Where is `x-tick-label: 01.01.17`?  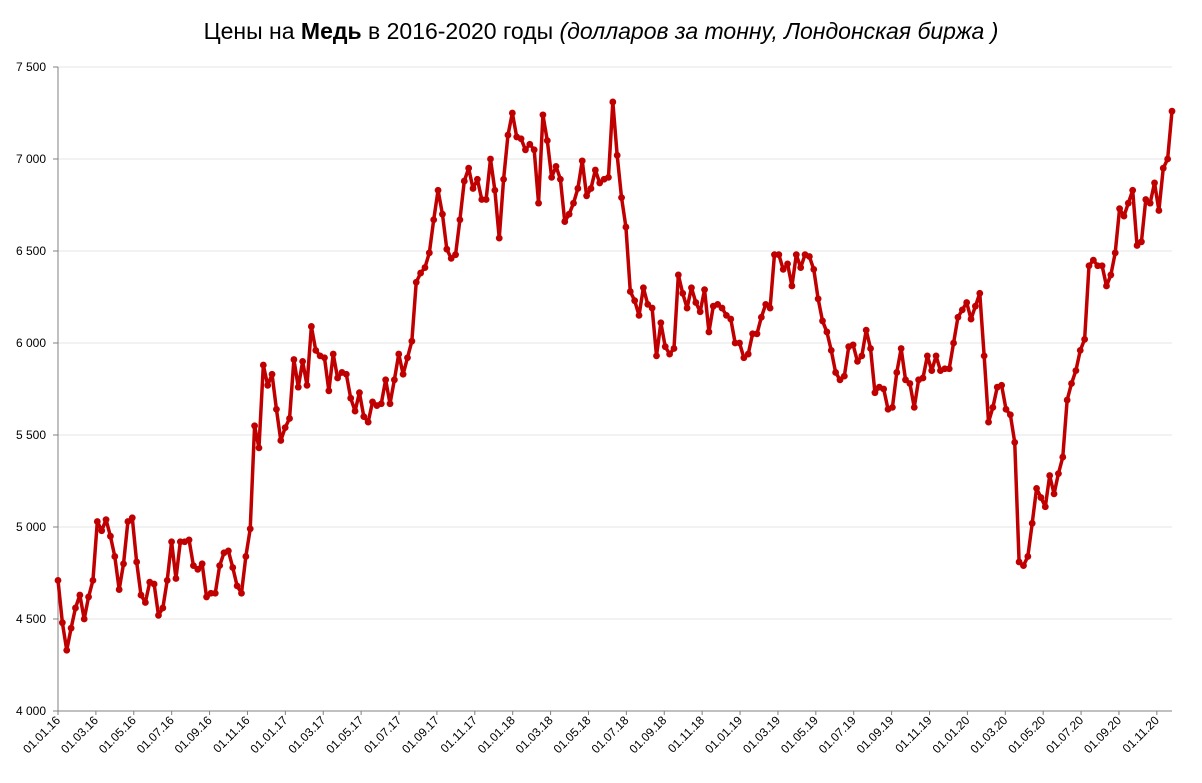
x-tick-label: 01.01.17 is located at coordinates (269, 734).